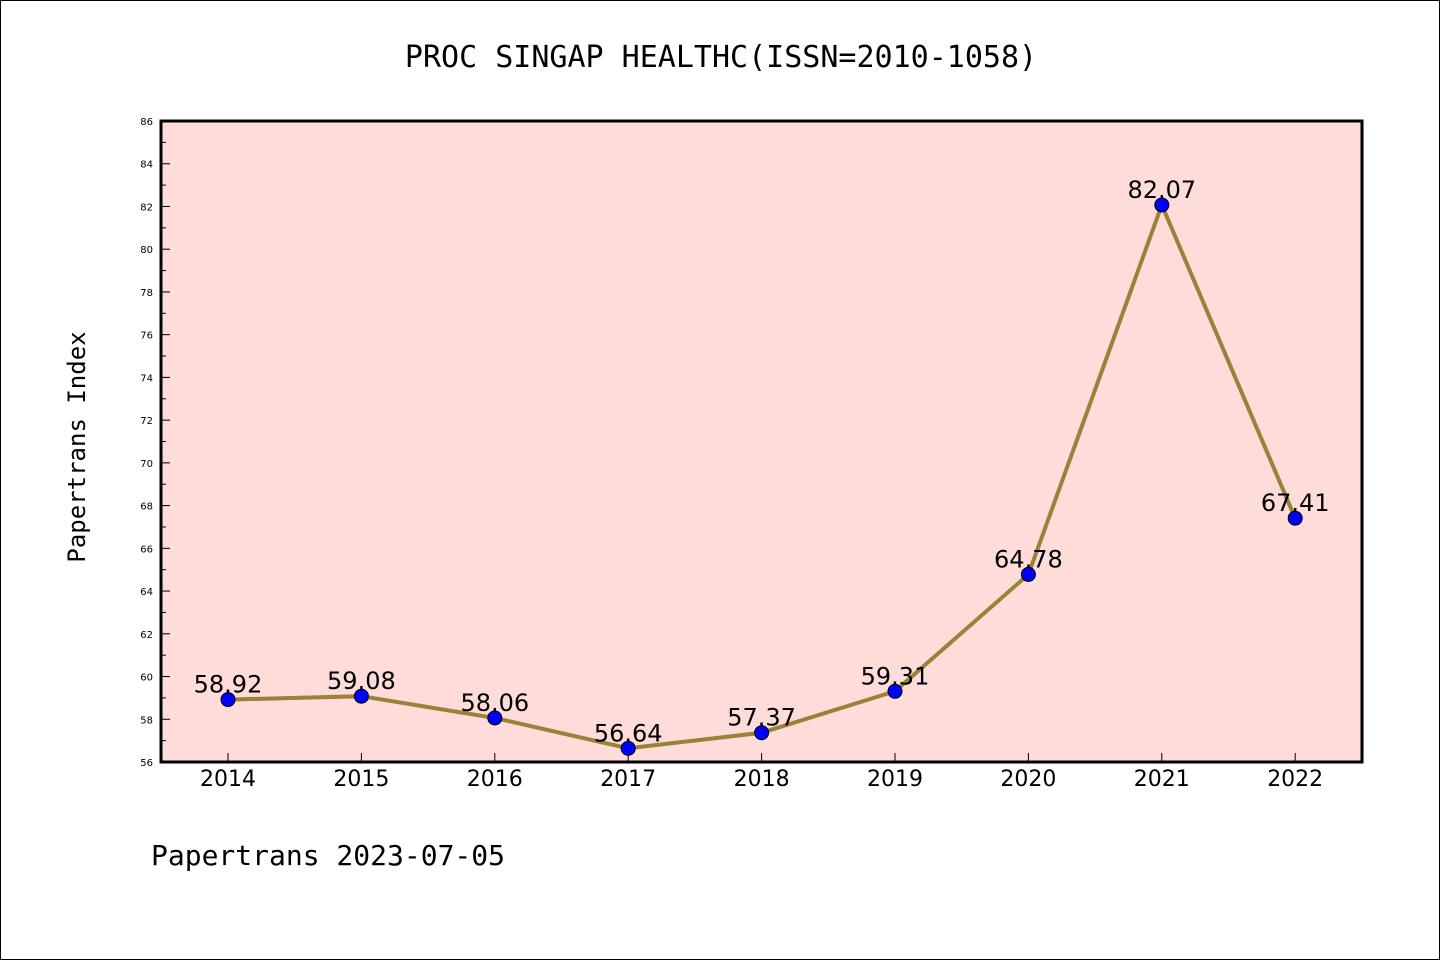 This screenshot has width=1440, height=961. I want to click on y-tick-label: 70, so click(146, 464).